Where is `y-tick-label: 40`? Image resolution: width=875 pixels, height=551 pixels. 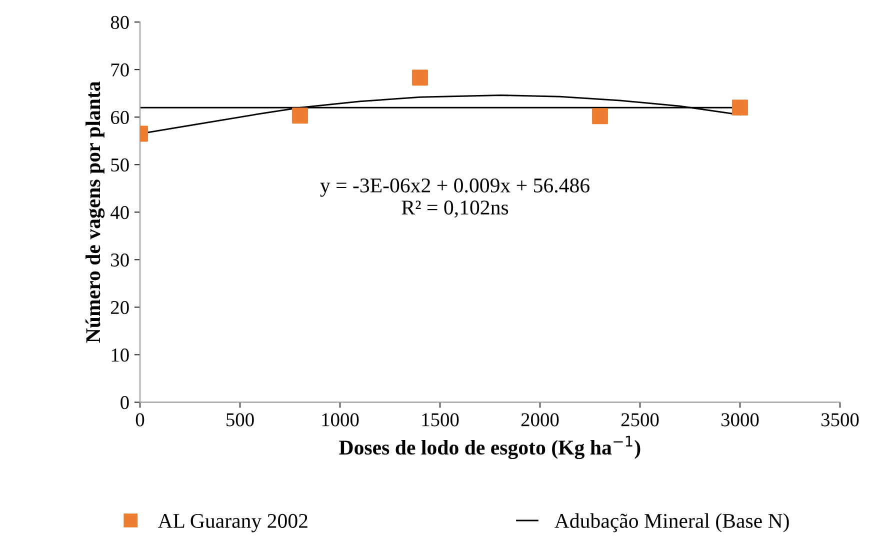 y-tick-label: 40 is located at coordinates (119, 213).